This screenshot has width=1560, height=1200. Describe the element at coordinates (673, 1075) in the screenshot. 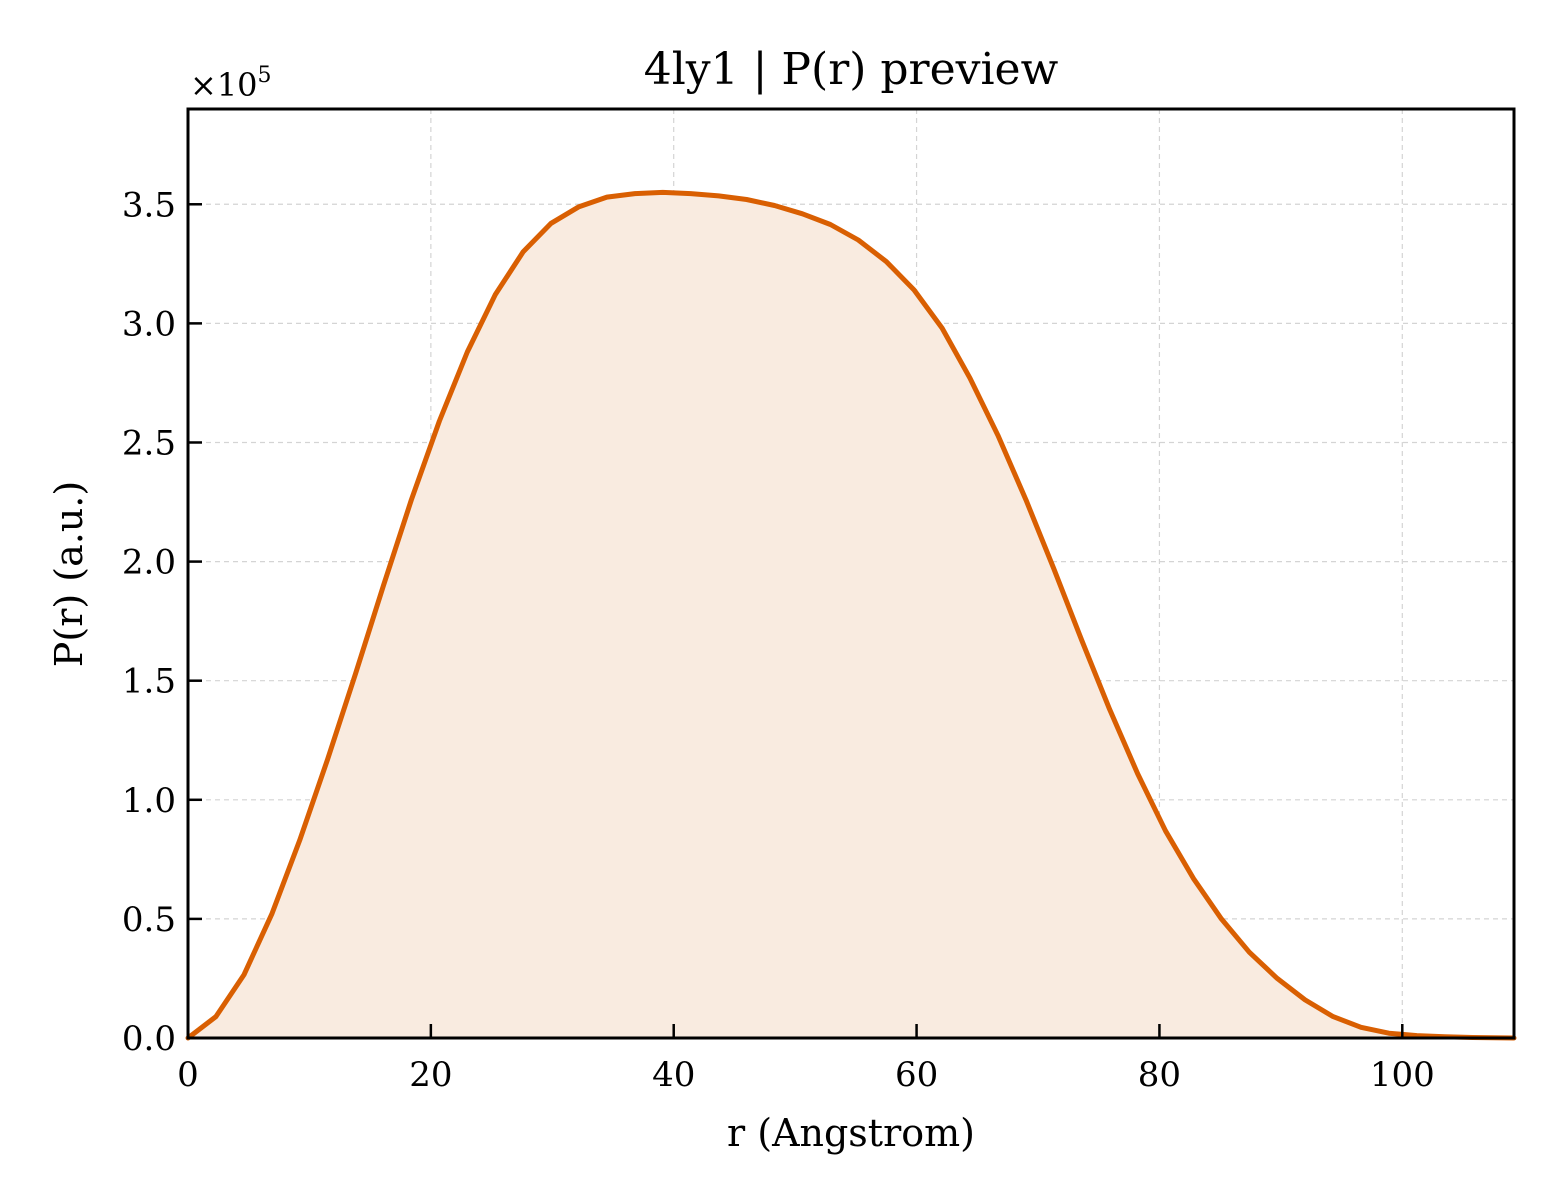

I see `x-tick-label: 40` at that location.